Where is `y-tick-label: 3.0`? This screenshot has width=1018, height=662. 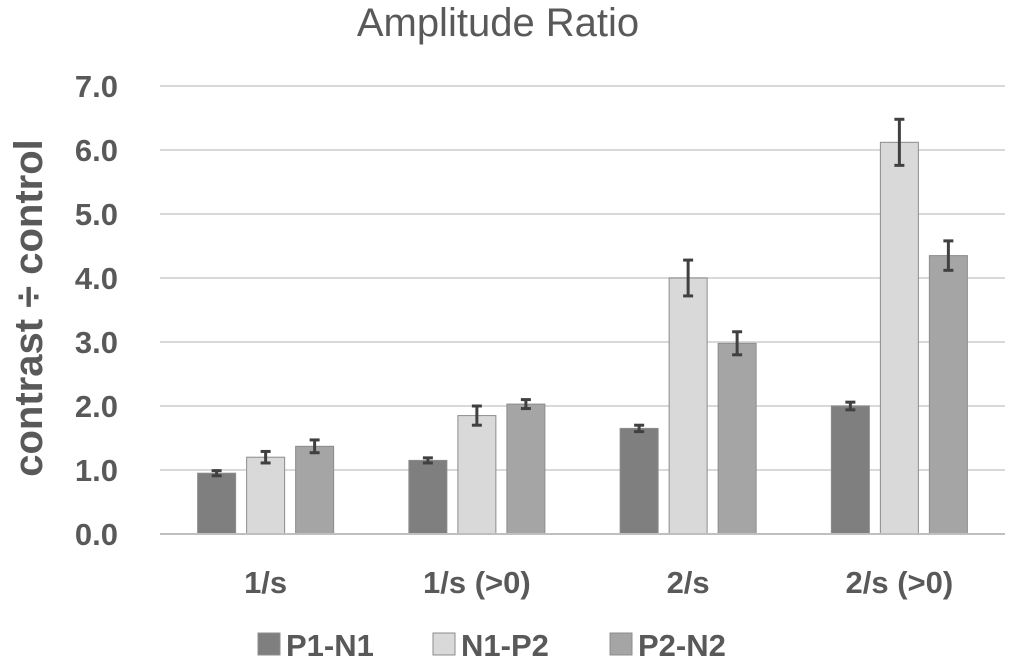
y-tick-label: 3.0 is located at coordinates (96, 342).